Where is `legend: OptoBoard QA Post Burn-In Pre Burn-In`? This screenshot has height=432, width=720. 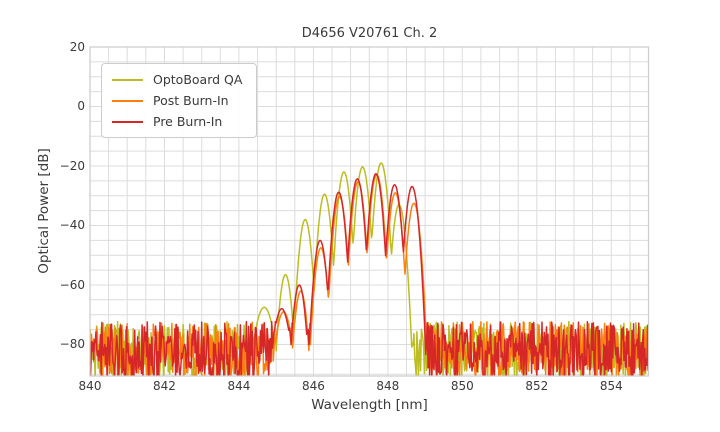
legend: OptoBoard QA Post Burn-In Pre Burn-In is located at coordinates (179, 100).